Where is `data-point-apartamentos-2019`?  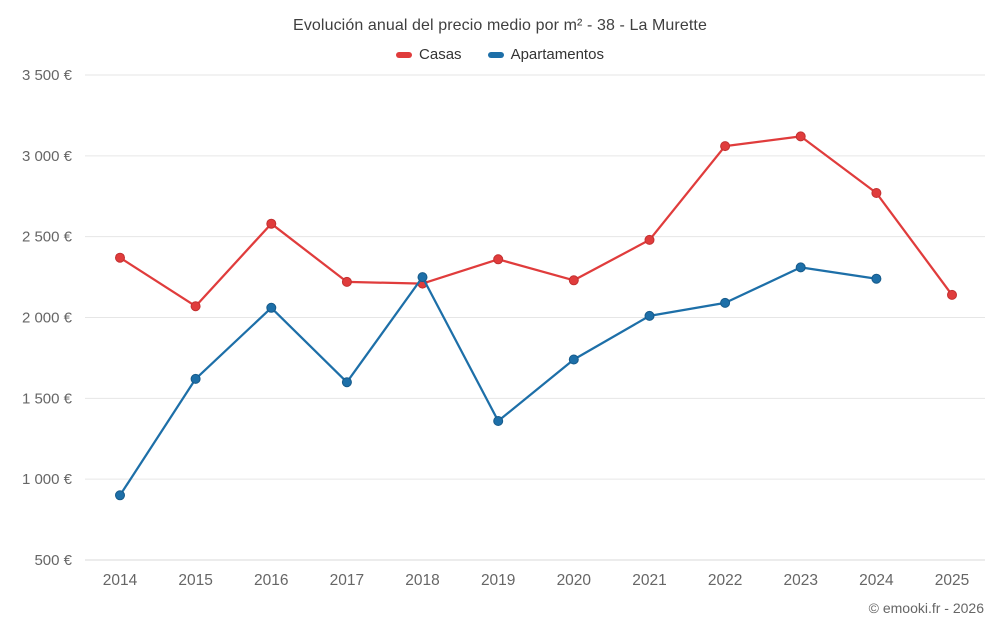
data-point-apartamentos-2019 is located at coordinates (498, 421).